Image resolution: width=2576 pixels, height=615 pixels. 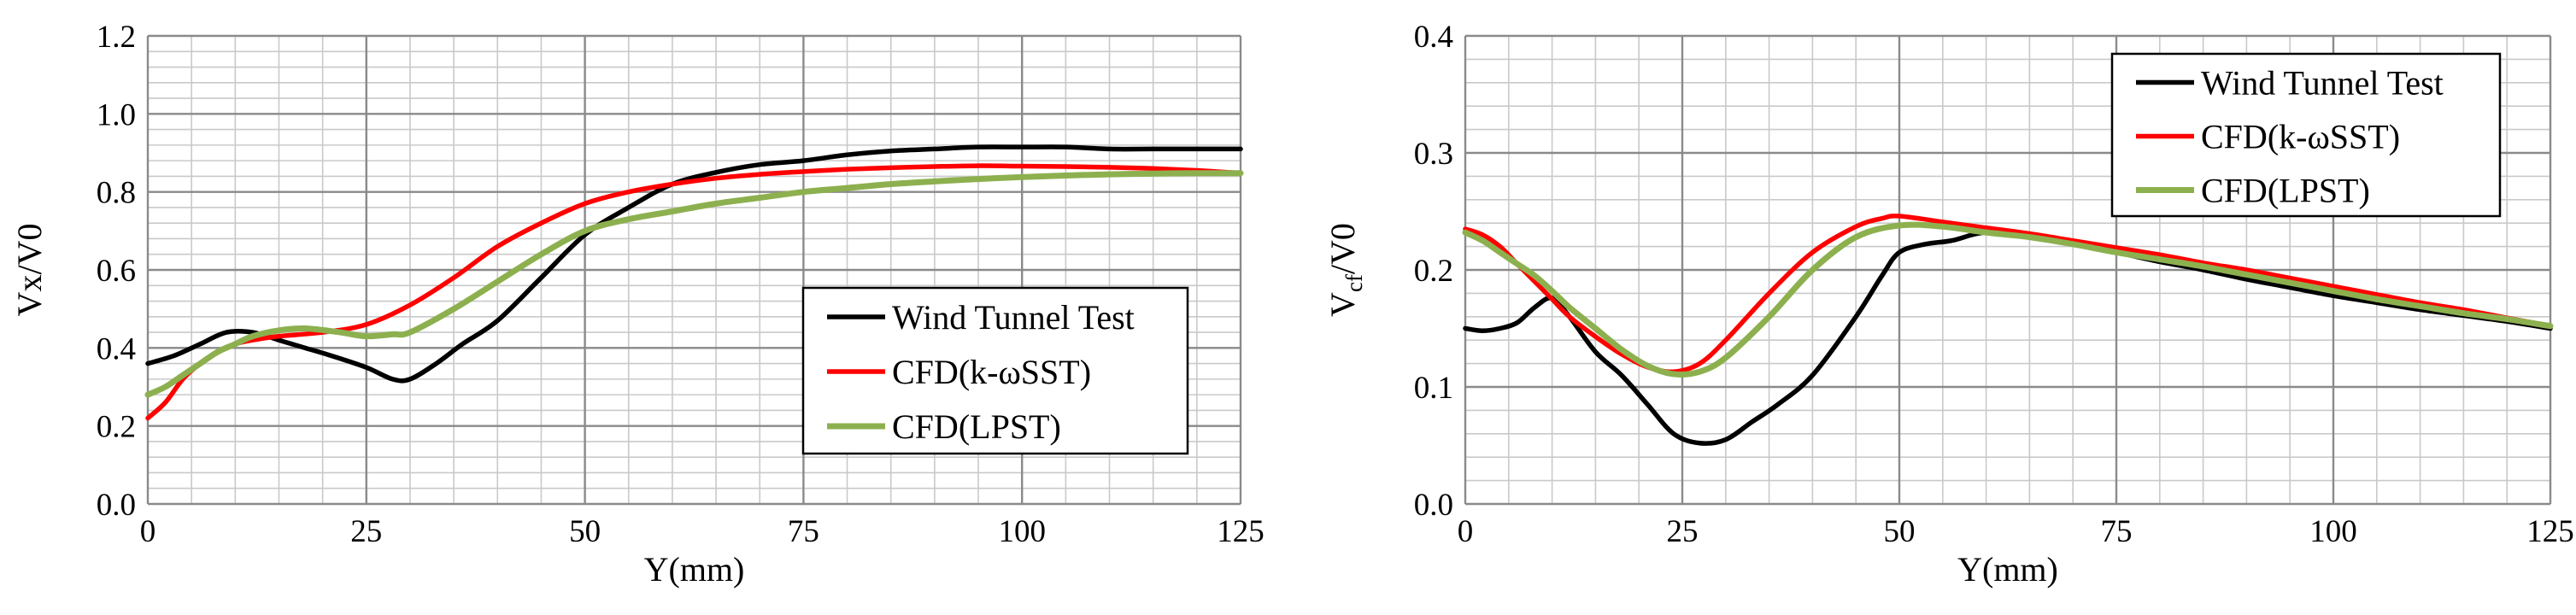 I want to click on y-axis-title-rest: /V0, so click(x=1342, y=248).